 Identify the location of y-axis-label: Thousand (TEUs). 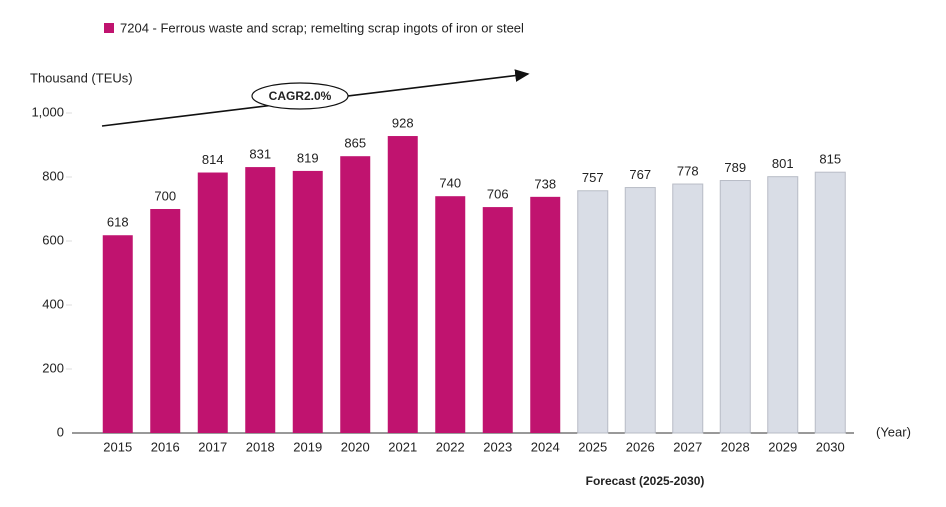
(81, 77).